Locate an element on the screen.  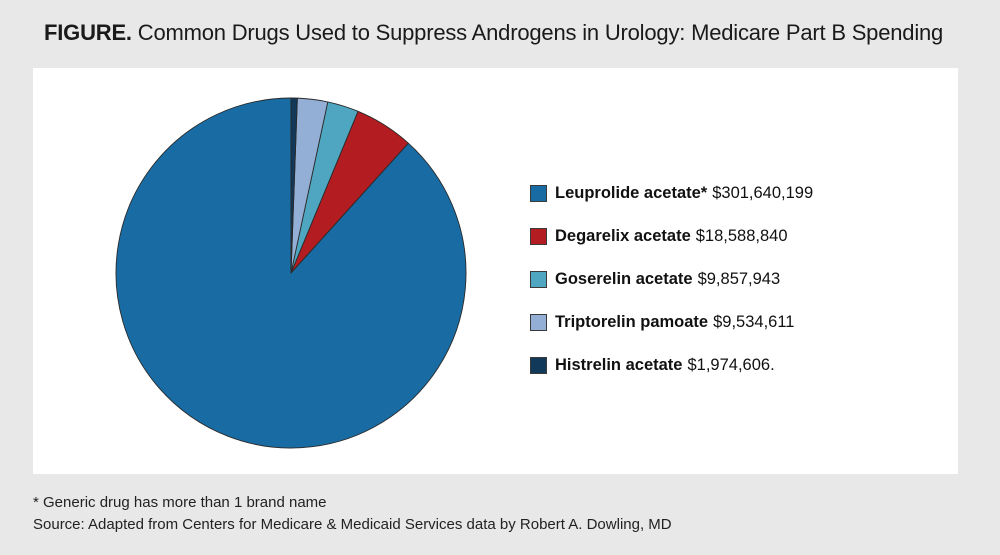
legend-item: Histrelin acetate $1,974,606. is located at coordinates (671, 365).